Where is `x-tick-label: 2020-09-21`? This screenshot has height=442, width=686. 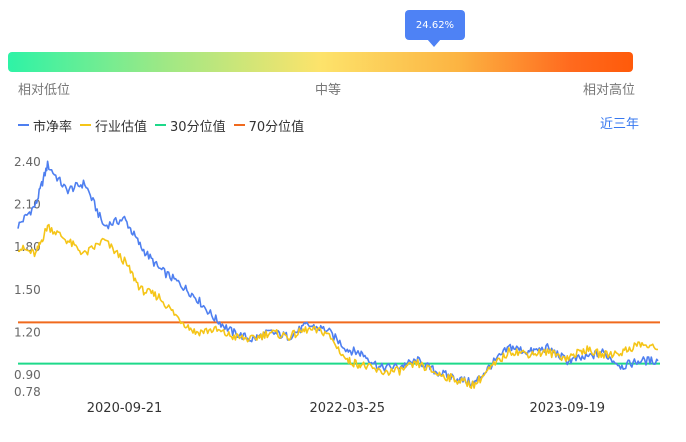 x-tick-label: 2020-09-21 is located at coordinates (125, 408).